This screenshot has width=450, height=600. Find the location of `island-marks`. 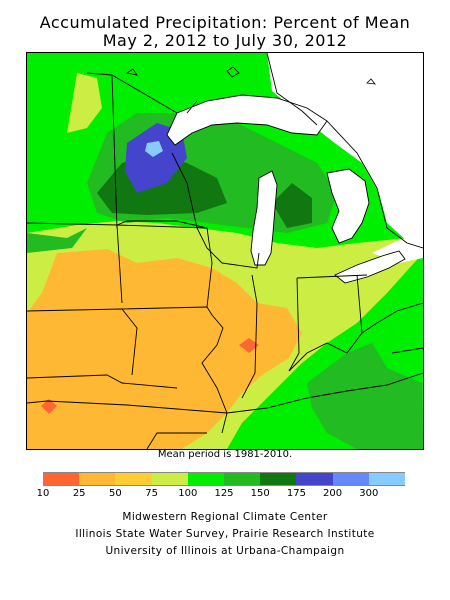

island-marks is located at coordinates (250, 75).